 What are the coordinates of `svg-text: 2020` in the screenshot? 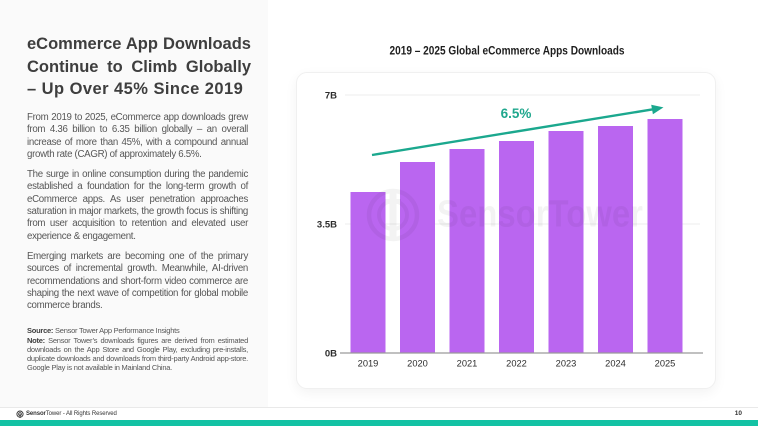 It's located at (417, 364).